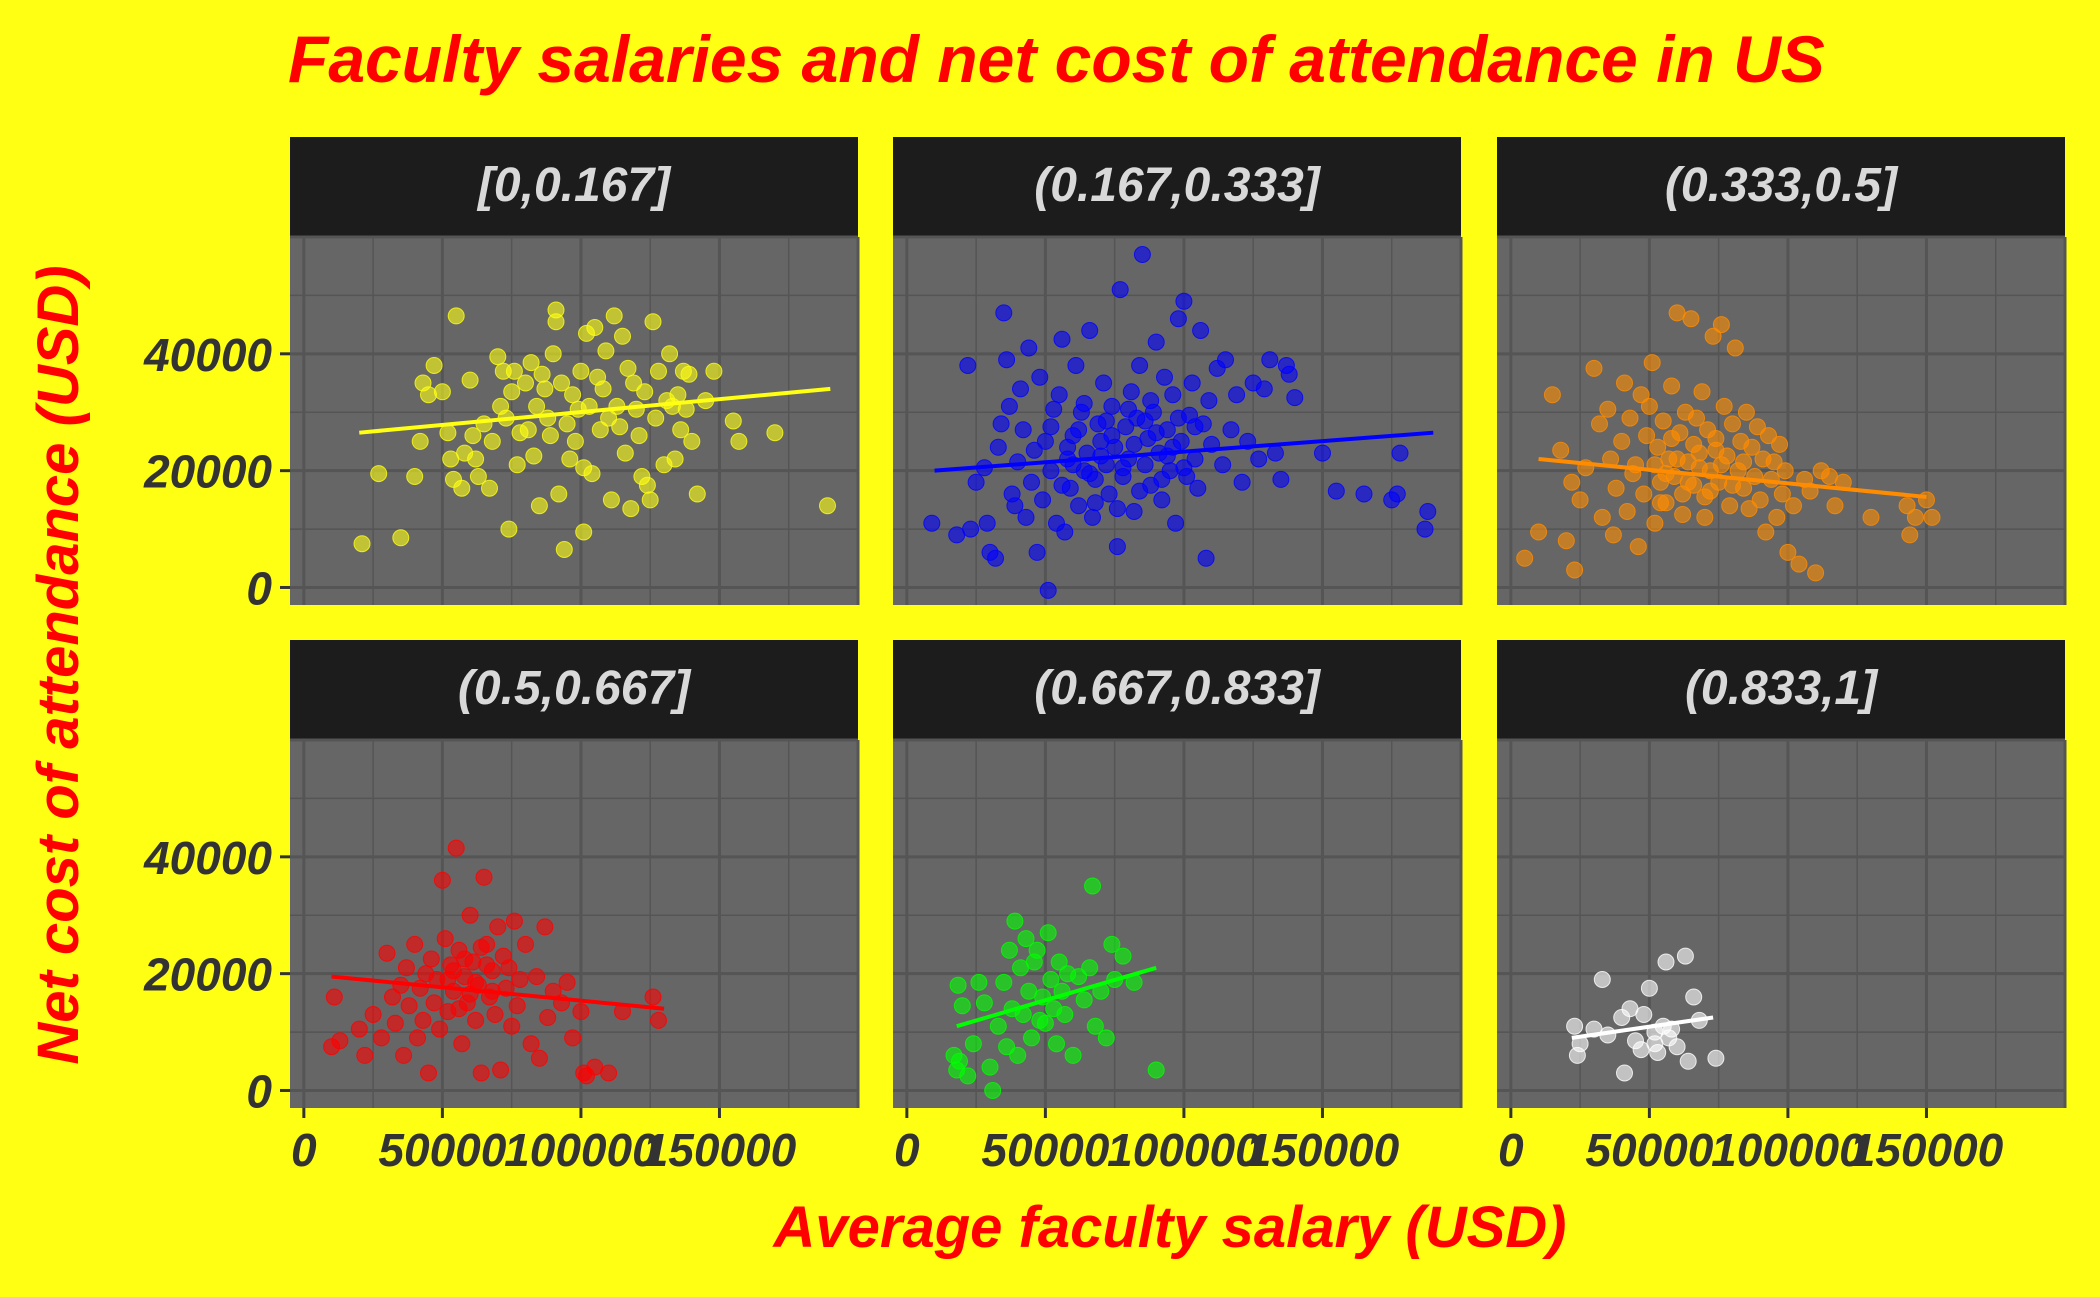 The height and width of the screenshot is (1297, 2100). I want to click on y-tick-label: 0, so click(259, 588).